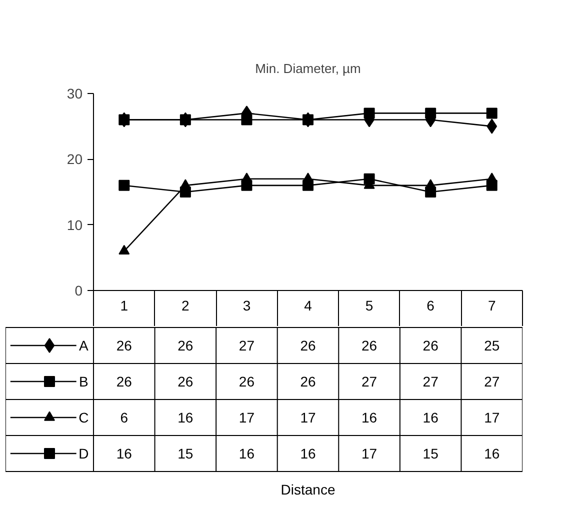  What do you see at coordinates (492, 346) in the screenshot?
I see `data-label: 25` at bounding box center [492, 346].